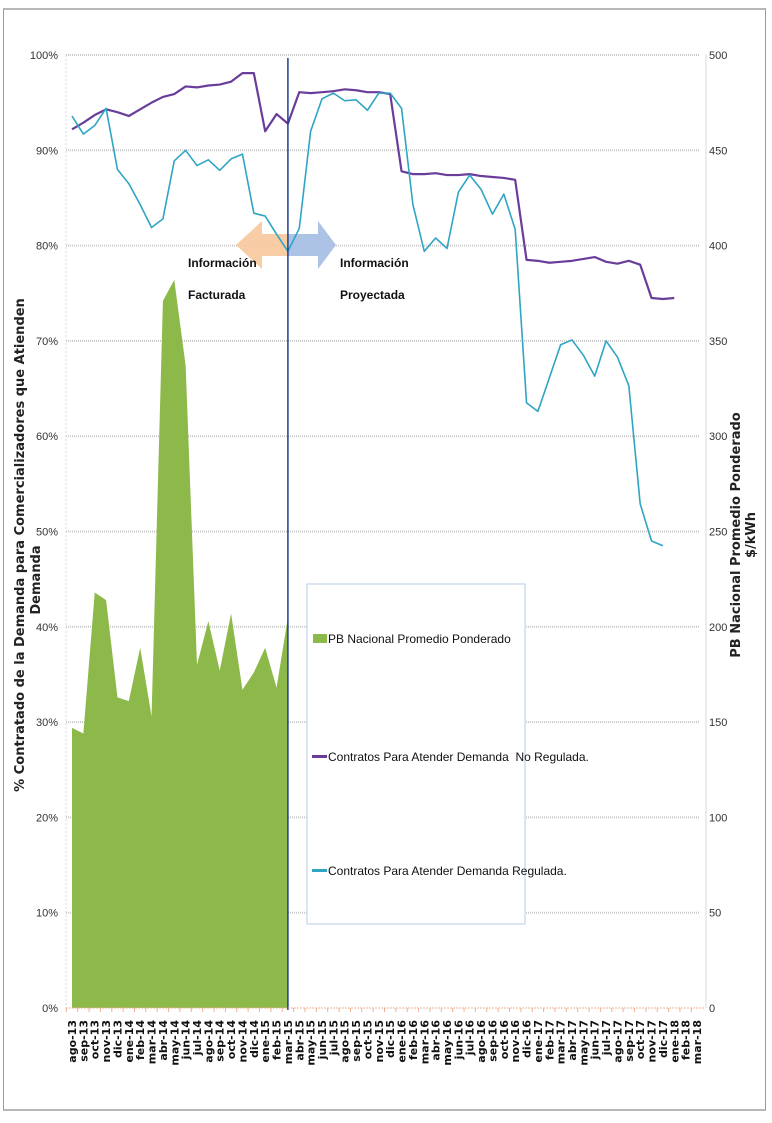 The height and width of the screenshot is (1123, 772). What do you see at coordinates (174, 1043) in the screenshot?
I see `x-tick-label: may-14` at bounding box center [174, 1043].